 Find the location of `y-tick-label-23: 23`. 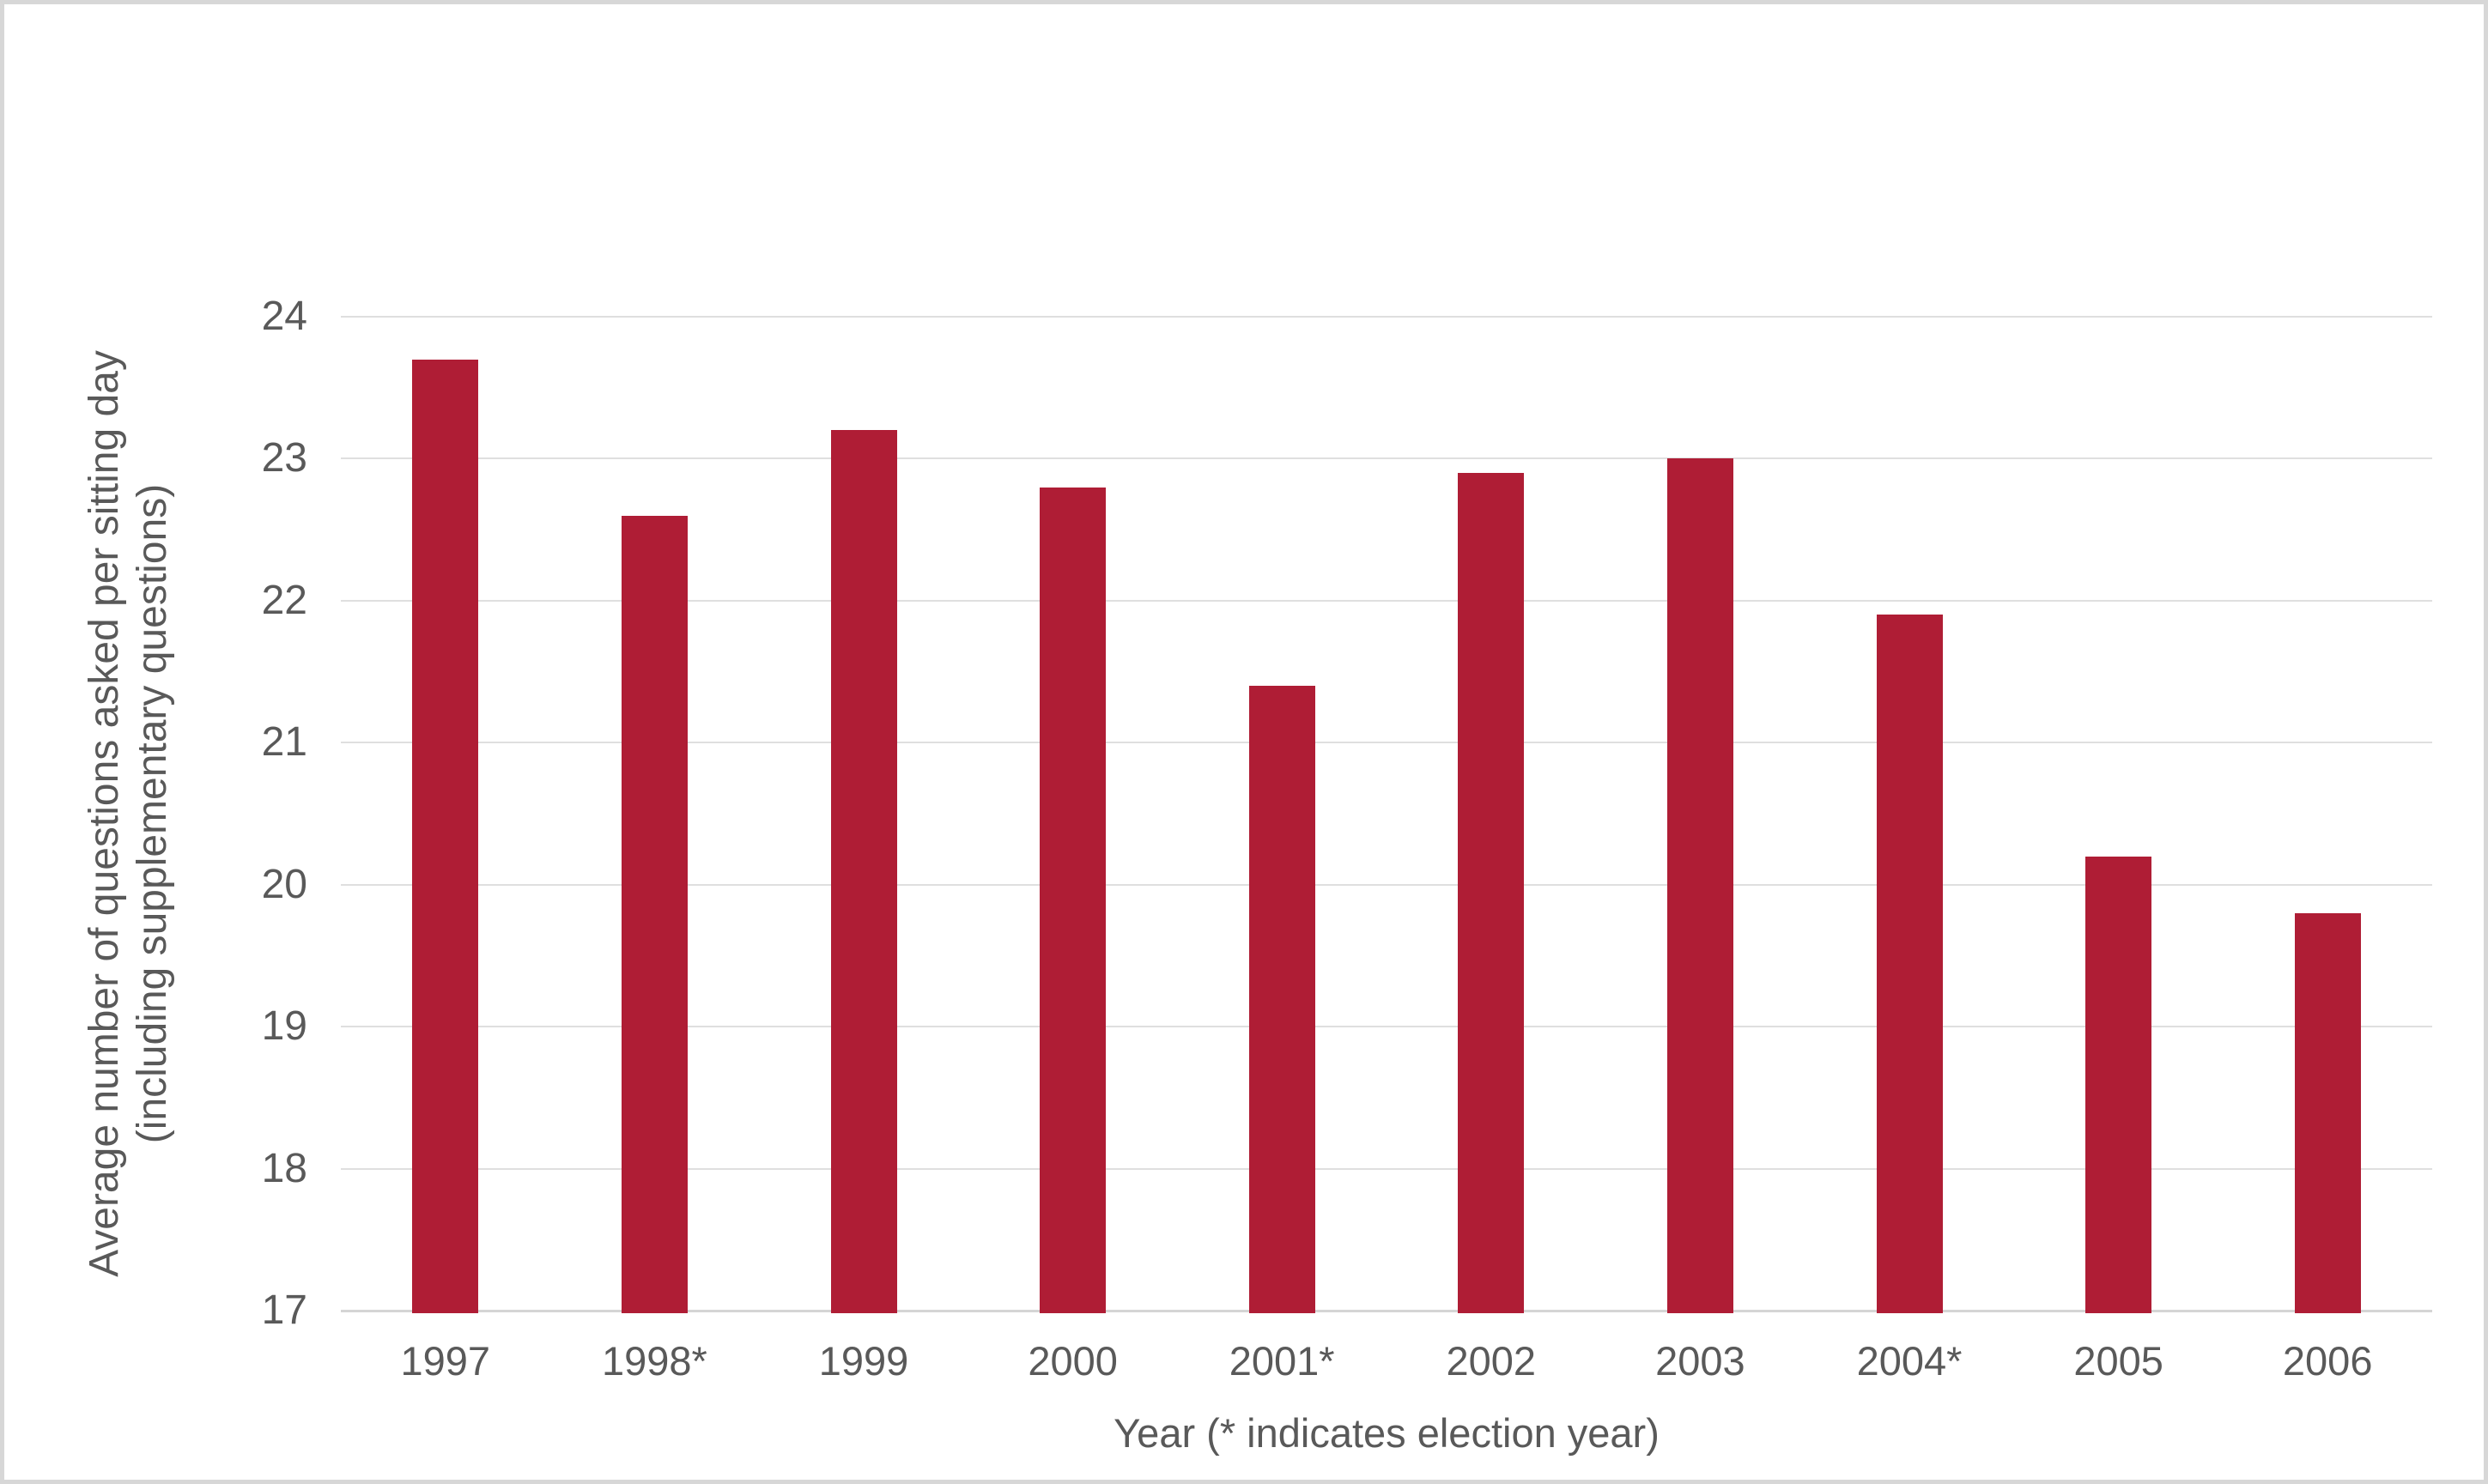

y-tick-label-23: 23 is located at coordinates (284, 458).